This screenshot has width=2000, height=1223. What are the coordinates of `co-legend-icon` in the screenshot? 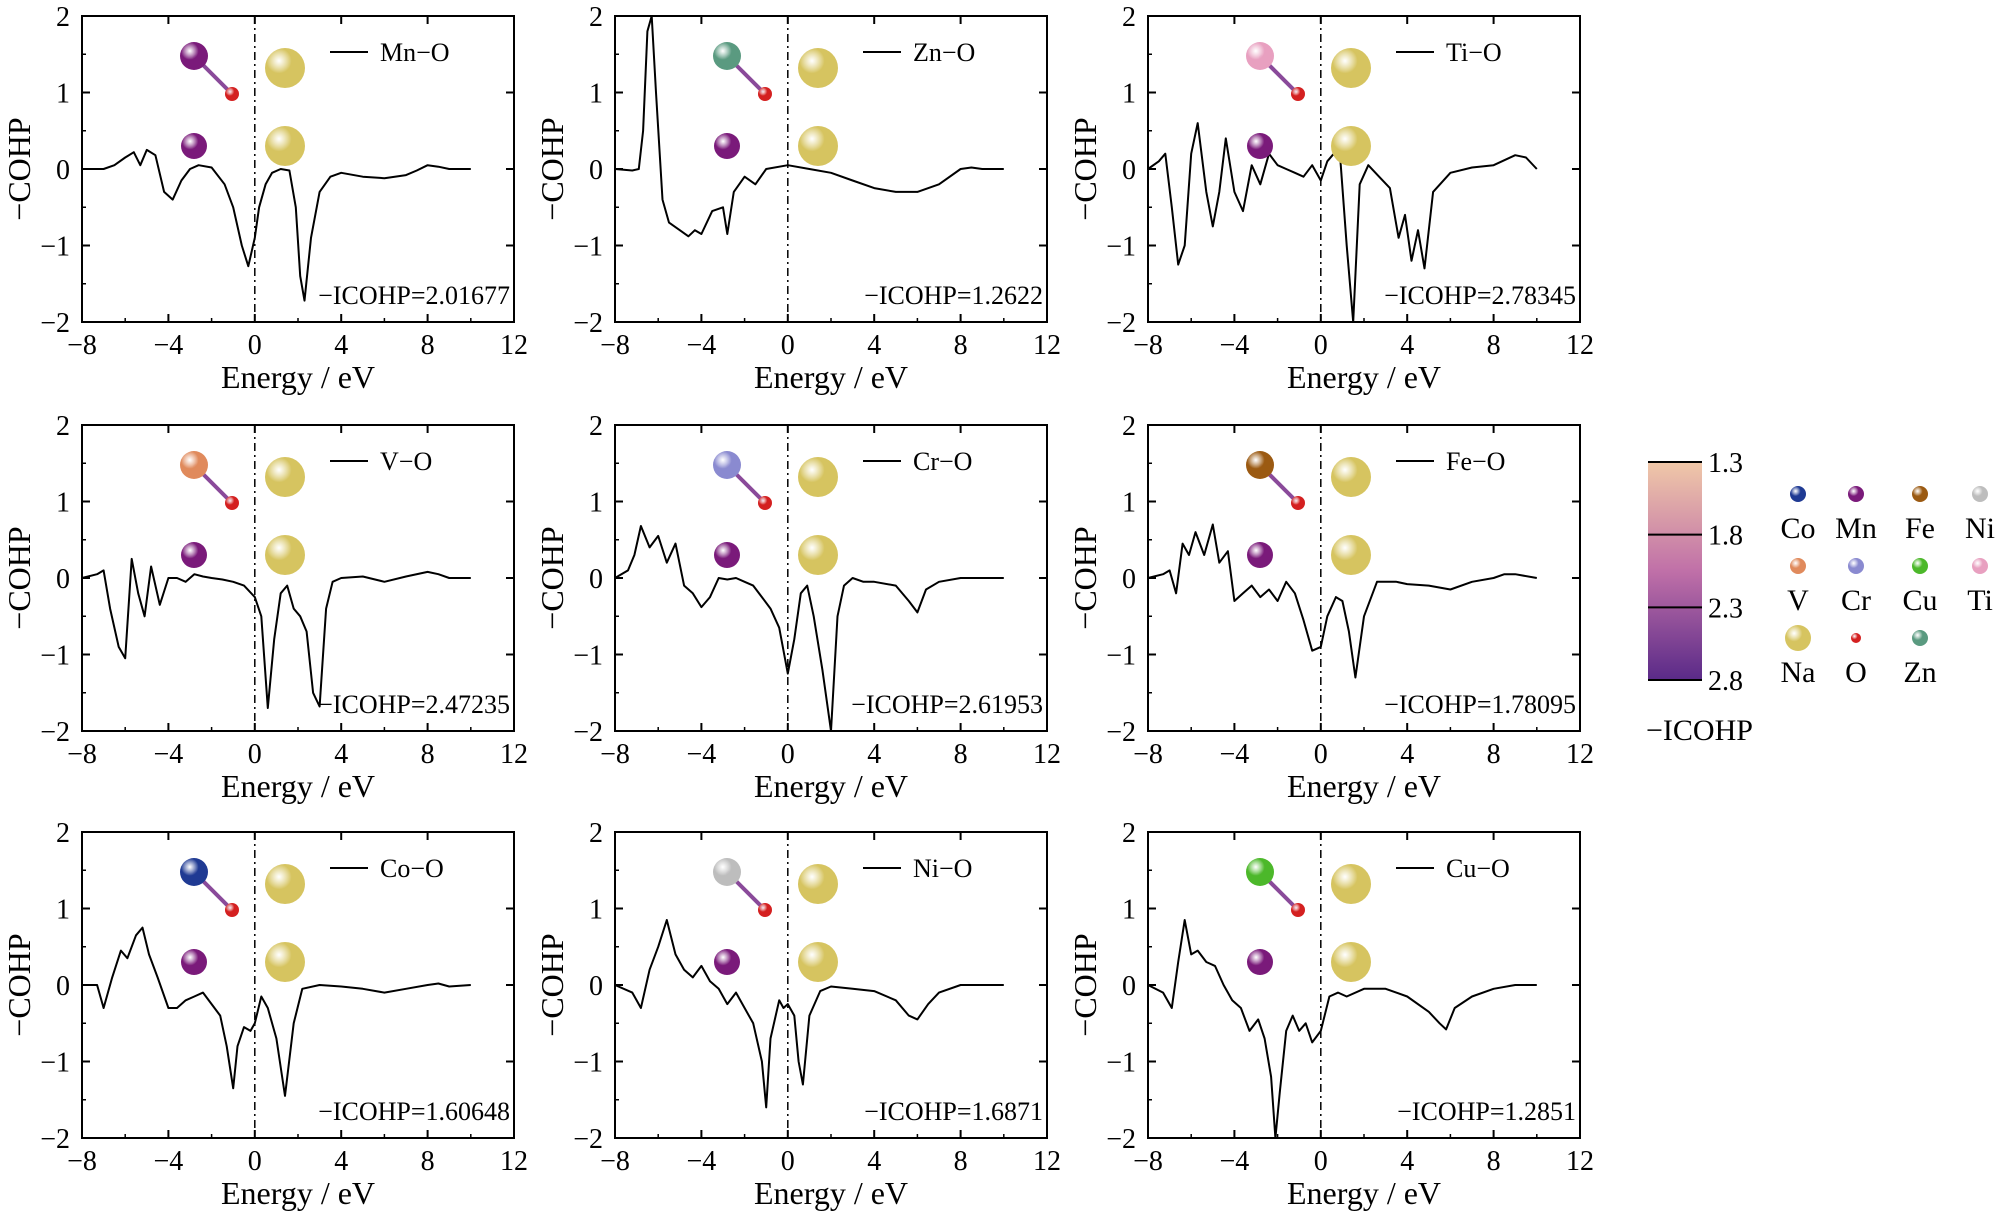 It's located at (1798, 494).